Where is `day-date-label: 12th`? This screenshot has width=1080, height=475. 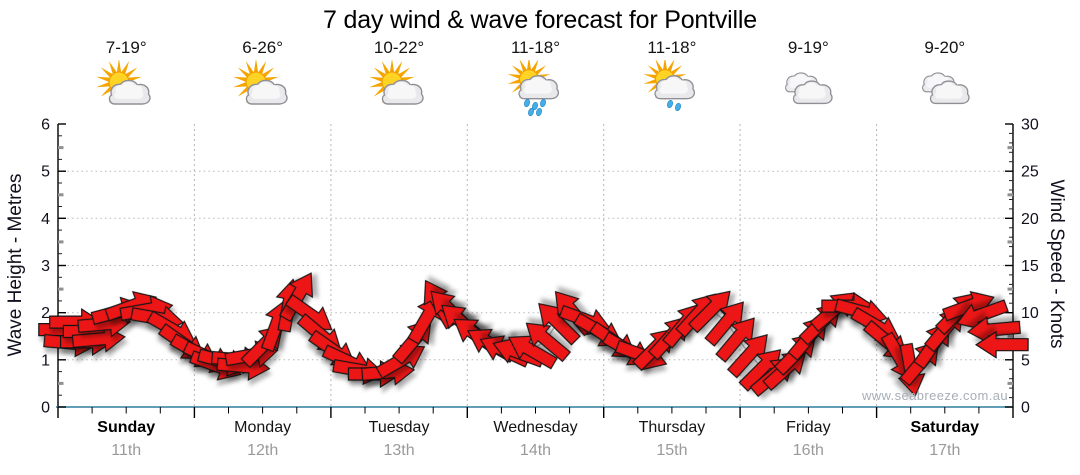 day-date-label: 12th is located at coordinates (263, 450).